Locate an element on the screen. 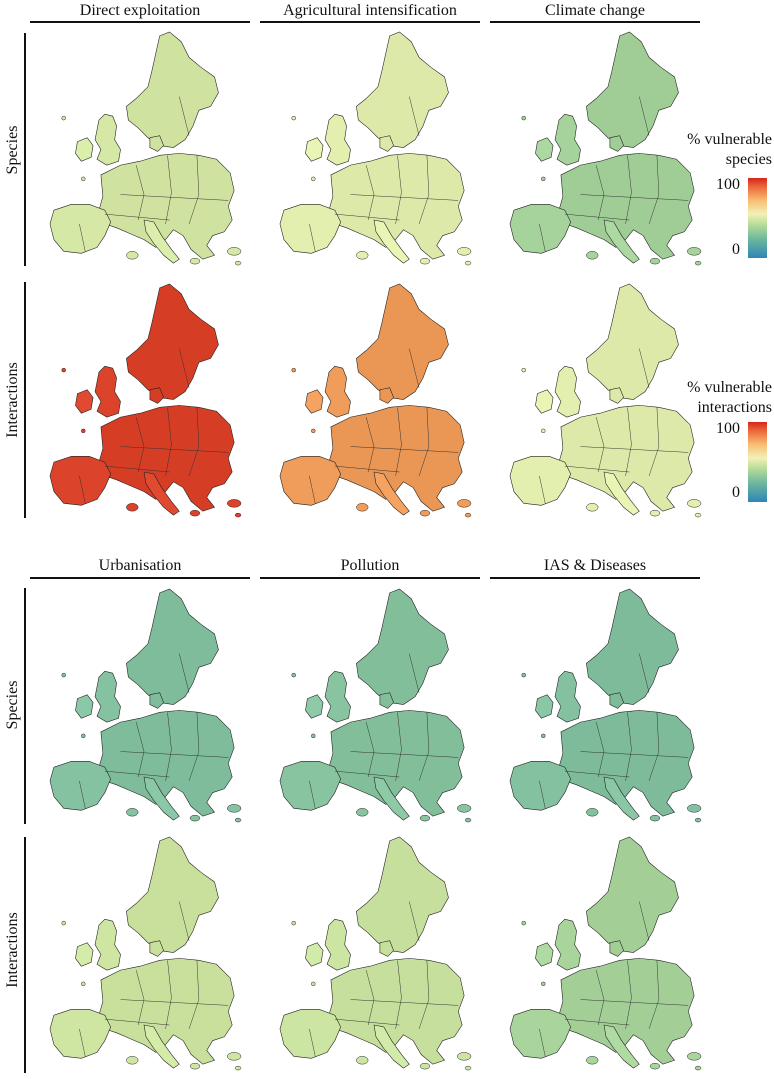  legend-tick-min: 0 is located at coordinates (736, 249).